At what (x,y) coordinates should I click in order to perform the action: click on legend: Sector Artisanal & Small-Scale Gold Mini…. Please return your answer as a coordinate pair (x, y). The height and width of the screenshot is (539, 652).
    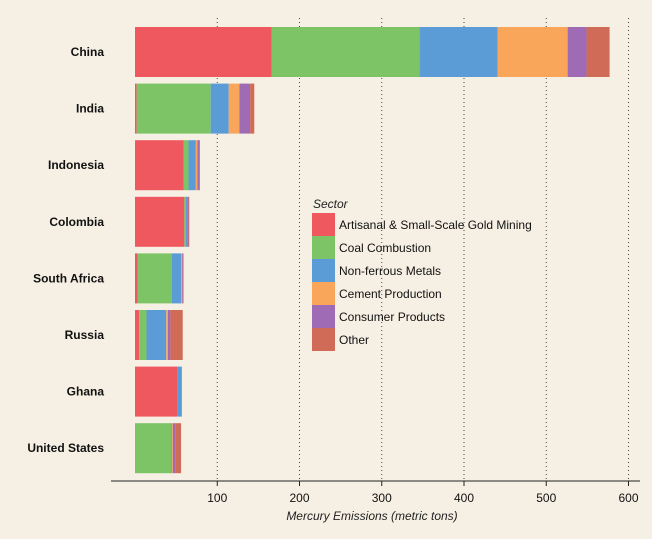
    Looking at the image, I should click on (422, 274).